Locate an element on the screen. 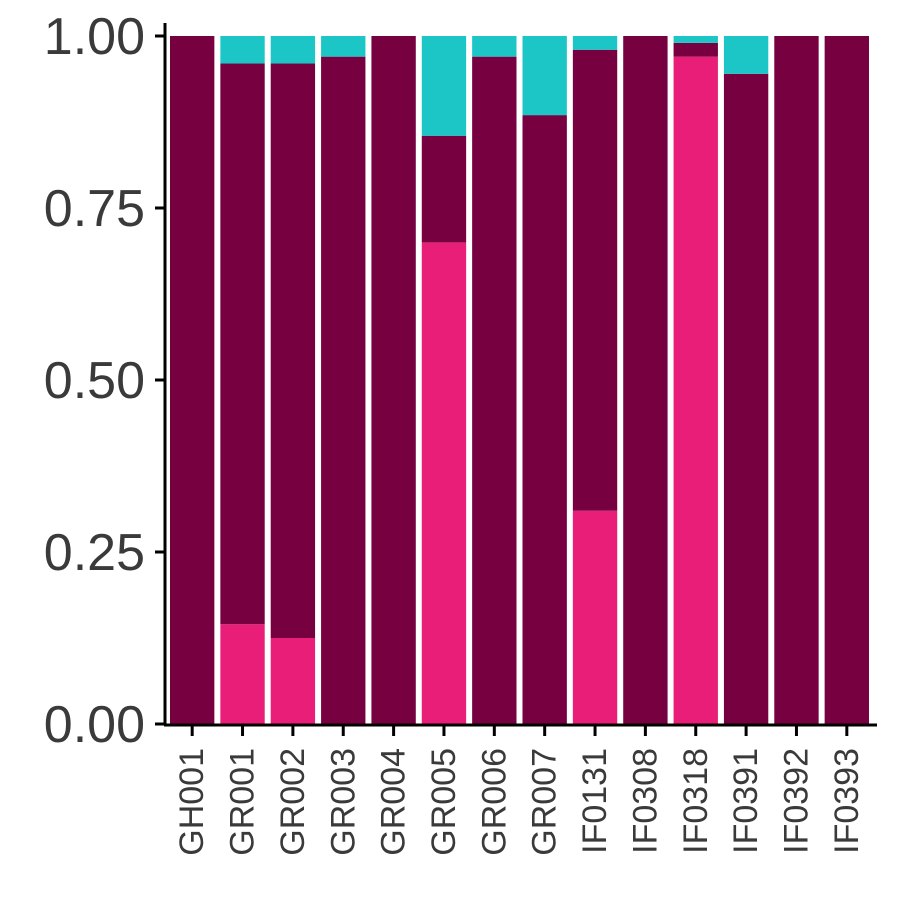  x-tick-label: IF0393 is located at coordinates (847, 801).